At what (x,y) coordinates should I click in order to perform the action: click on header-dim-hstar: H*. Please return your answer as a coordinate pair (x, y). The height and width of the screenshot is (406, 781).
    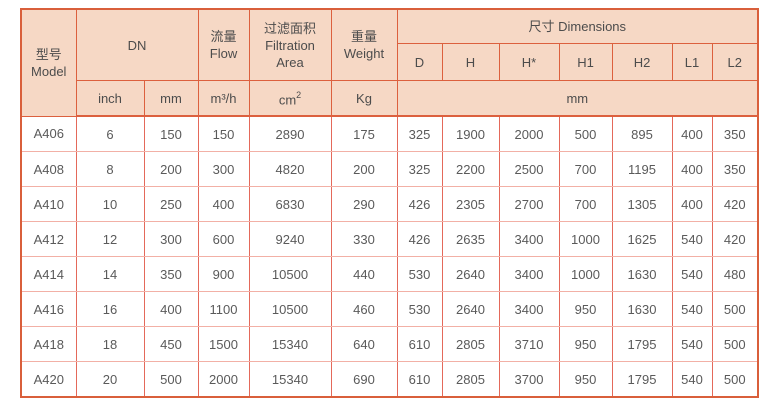
    Looking at the image, I should click on (529, 62).